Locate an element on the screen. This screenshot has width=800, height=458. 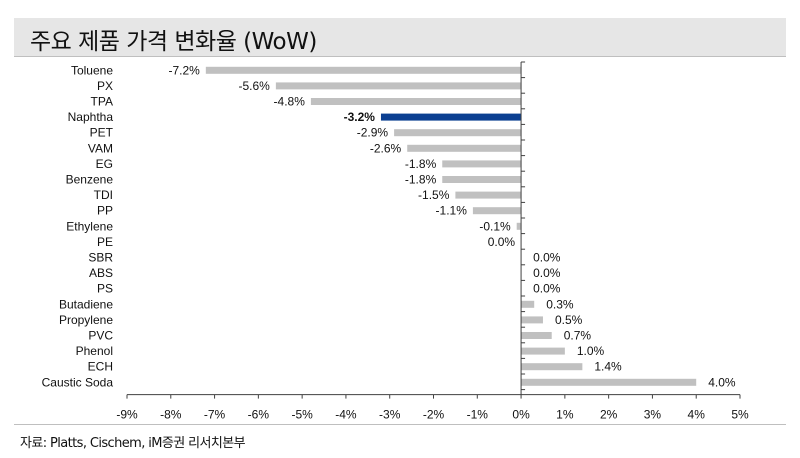
category-label: Propylene is located at coordinates (86, 320).